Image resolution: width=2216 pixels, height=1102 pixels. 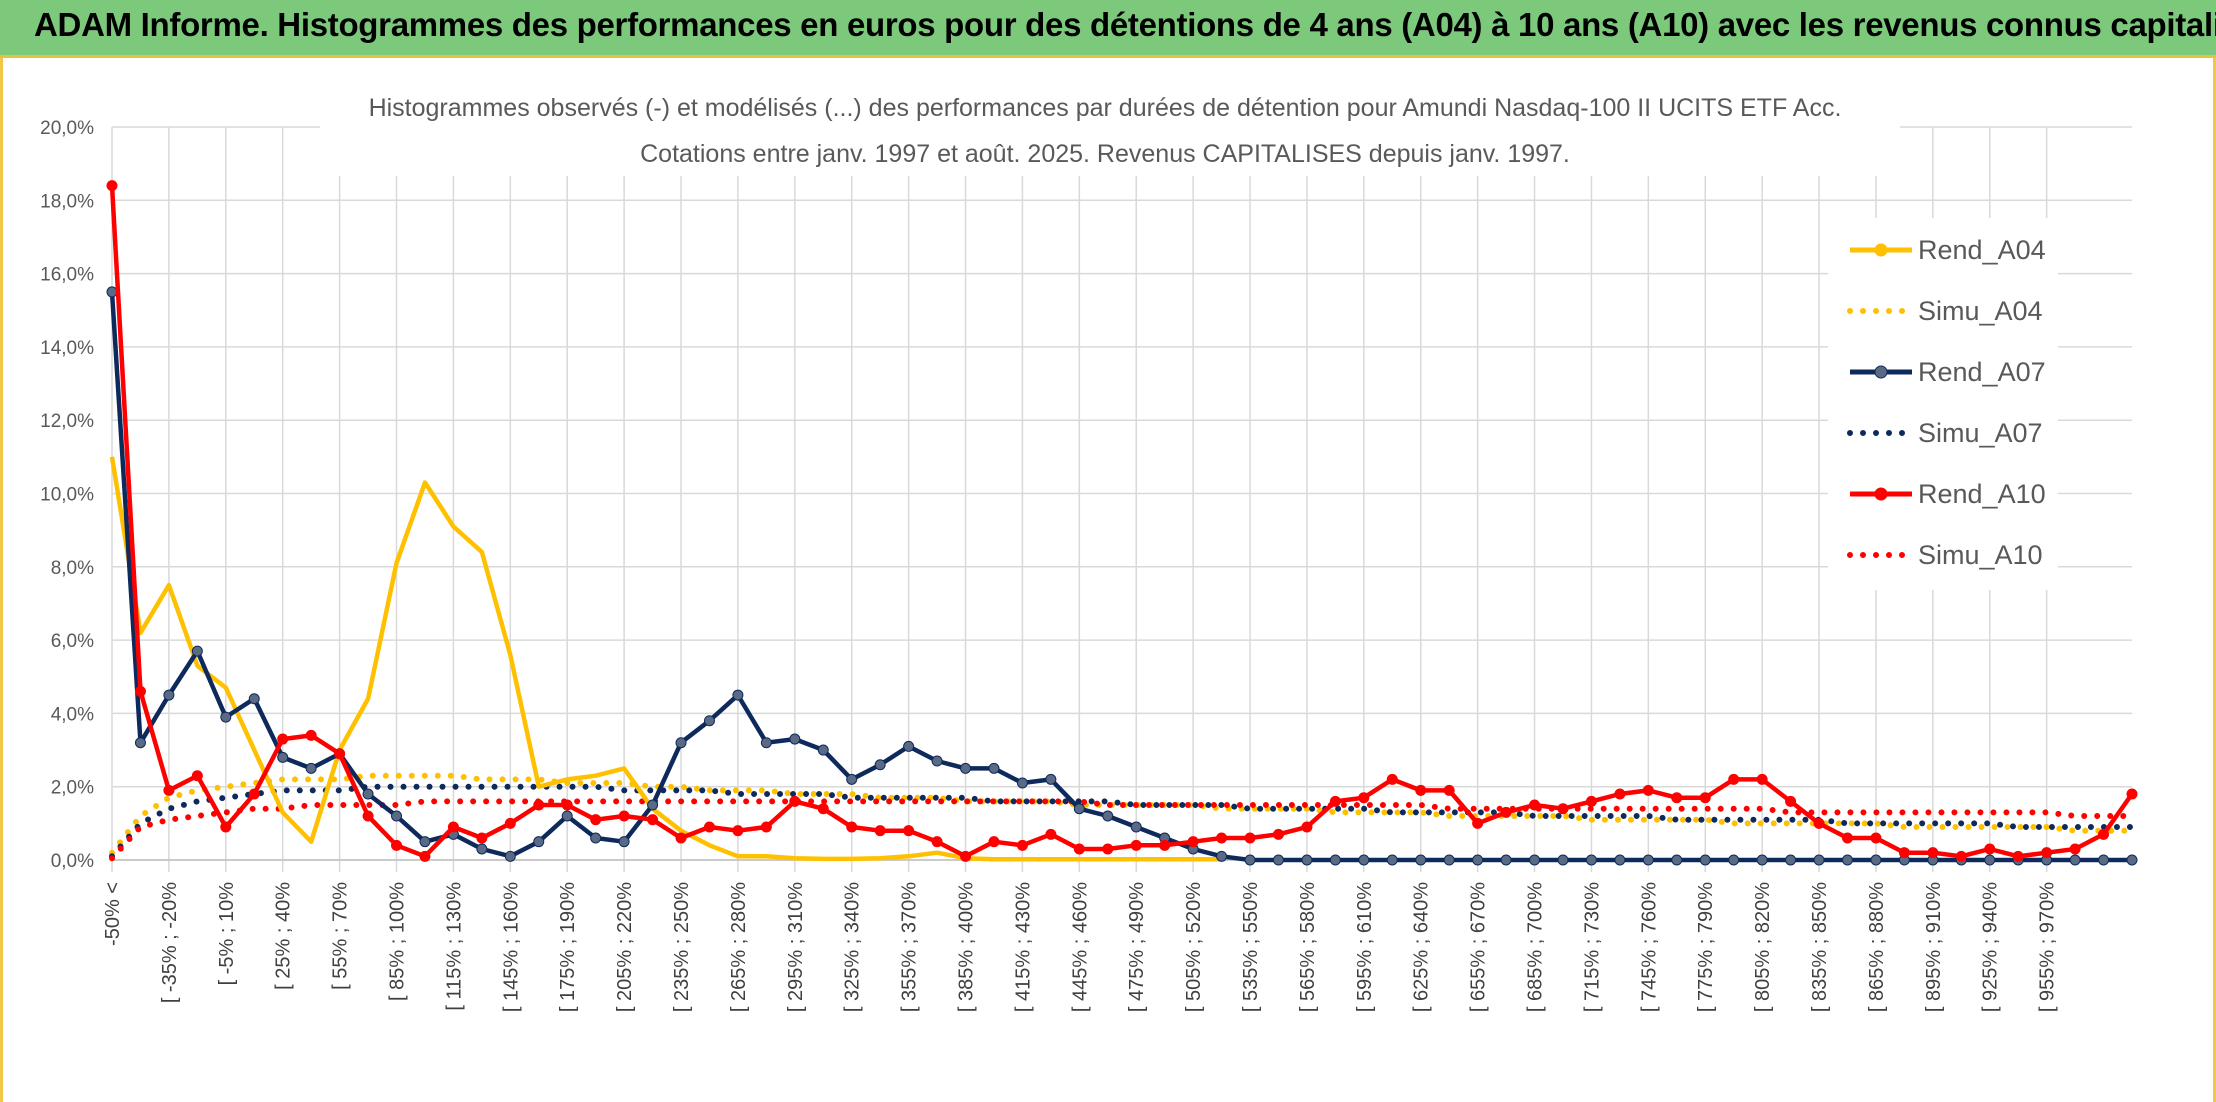 What do you see at coordinates (967, 947) in the screenshot?
I see `x-tick-label: [ 385% ; 400%` at bounding box center [967, 947].